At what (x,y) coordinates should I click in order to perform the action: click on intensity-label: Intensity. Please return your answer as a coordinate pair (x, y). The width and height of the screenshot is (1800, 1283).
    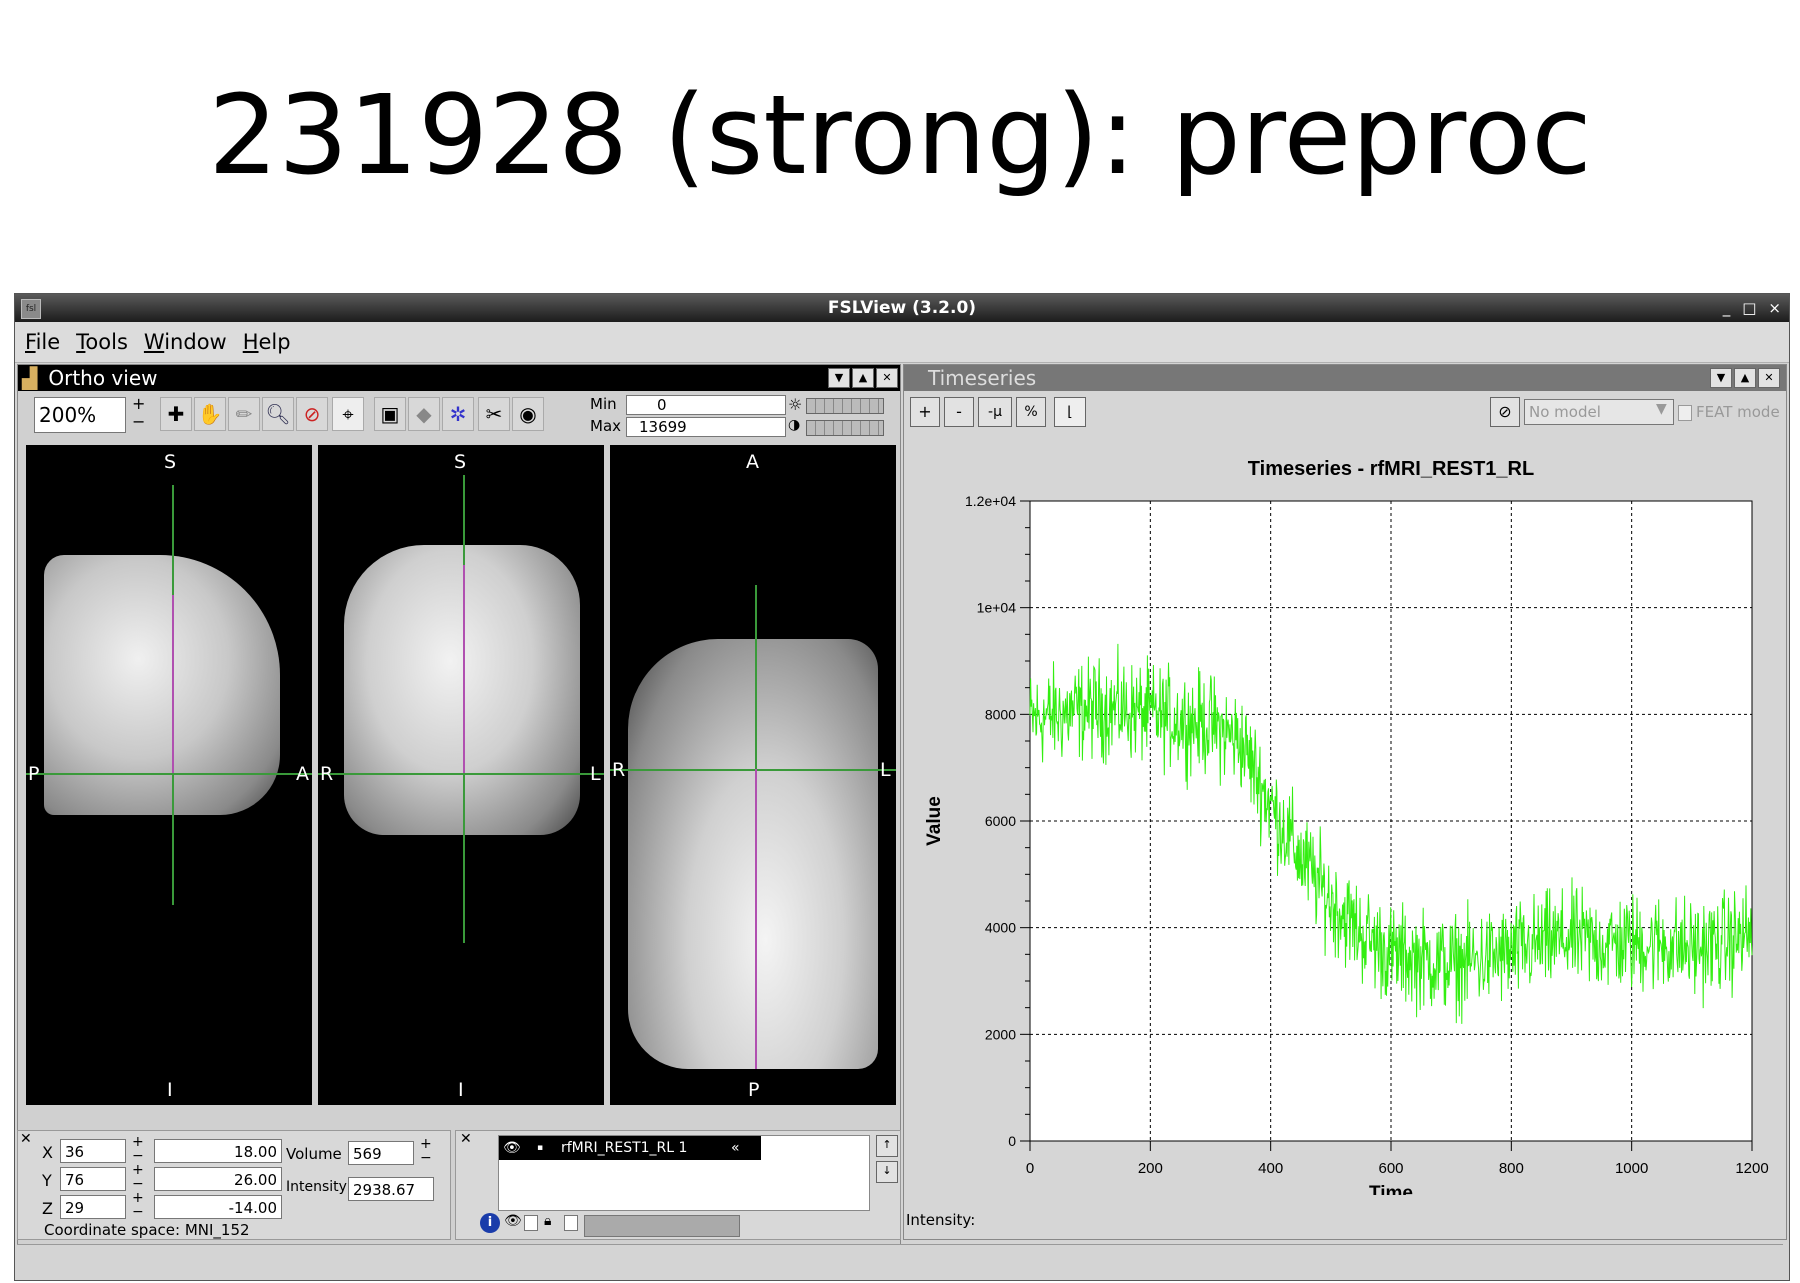
    Looking at the image, I should click on (316, 1187).